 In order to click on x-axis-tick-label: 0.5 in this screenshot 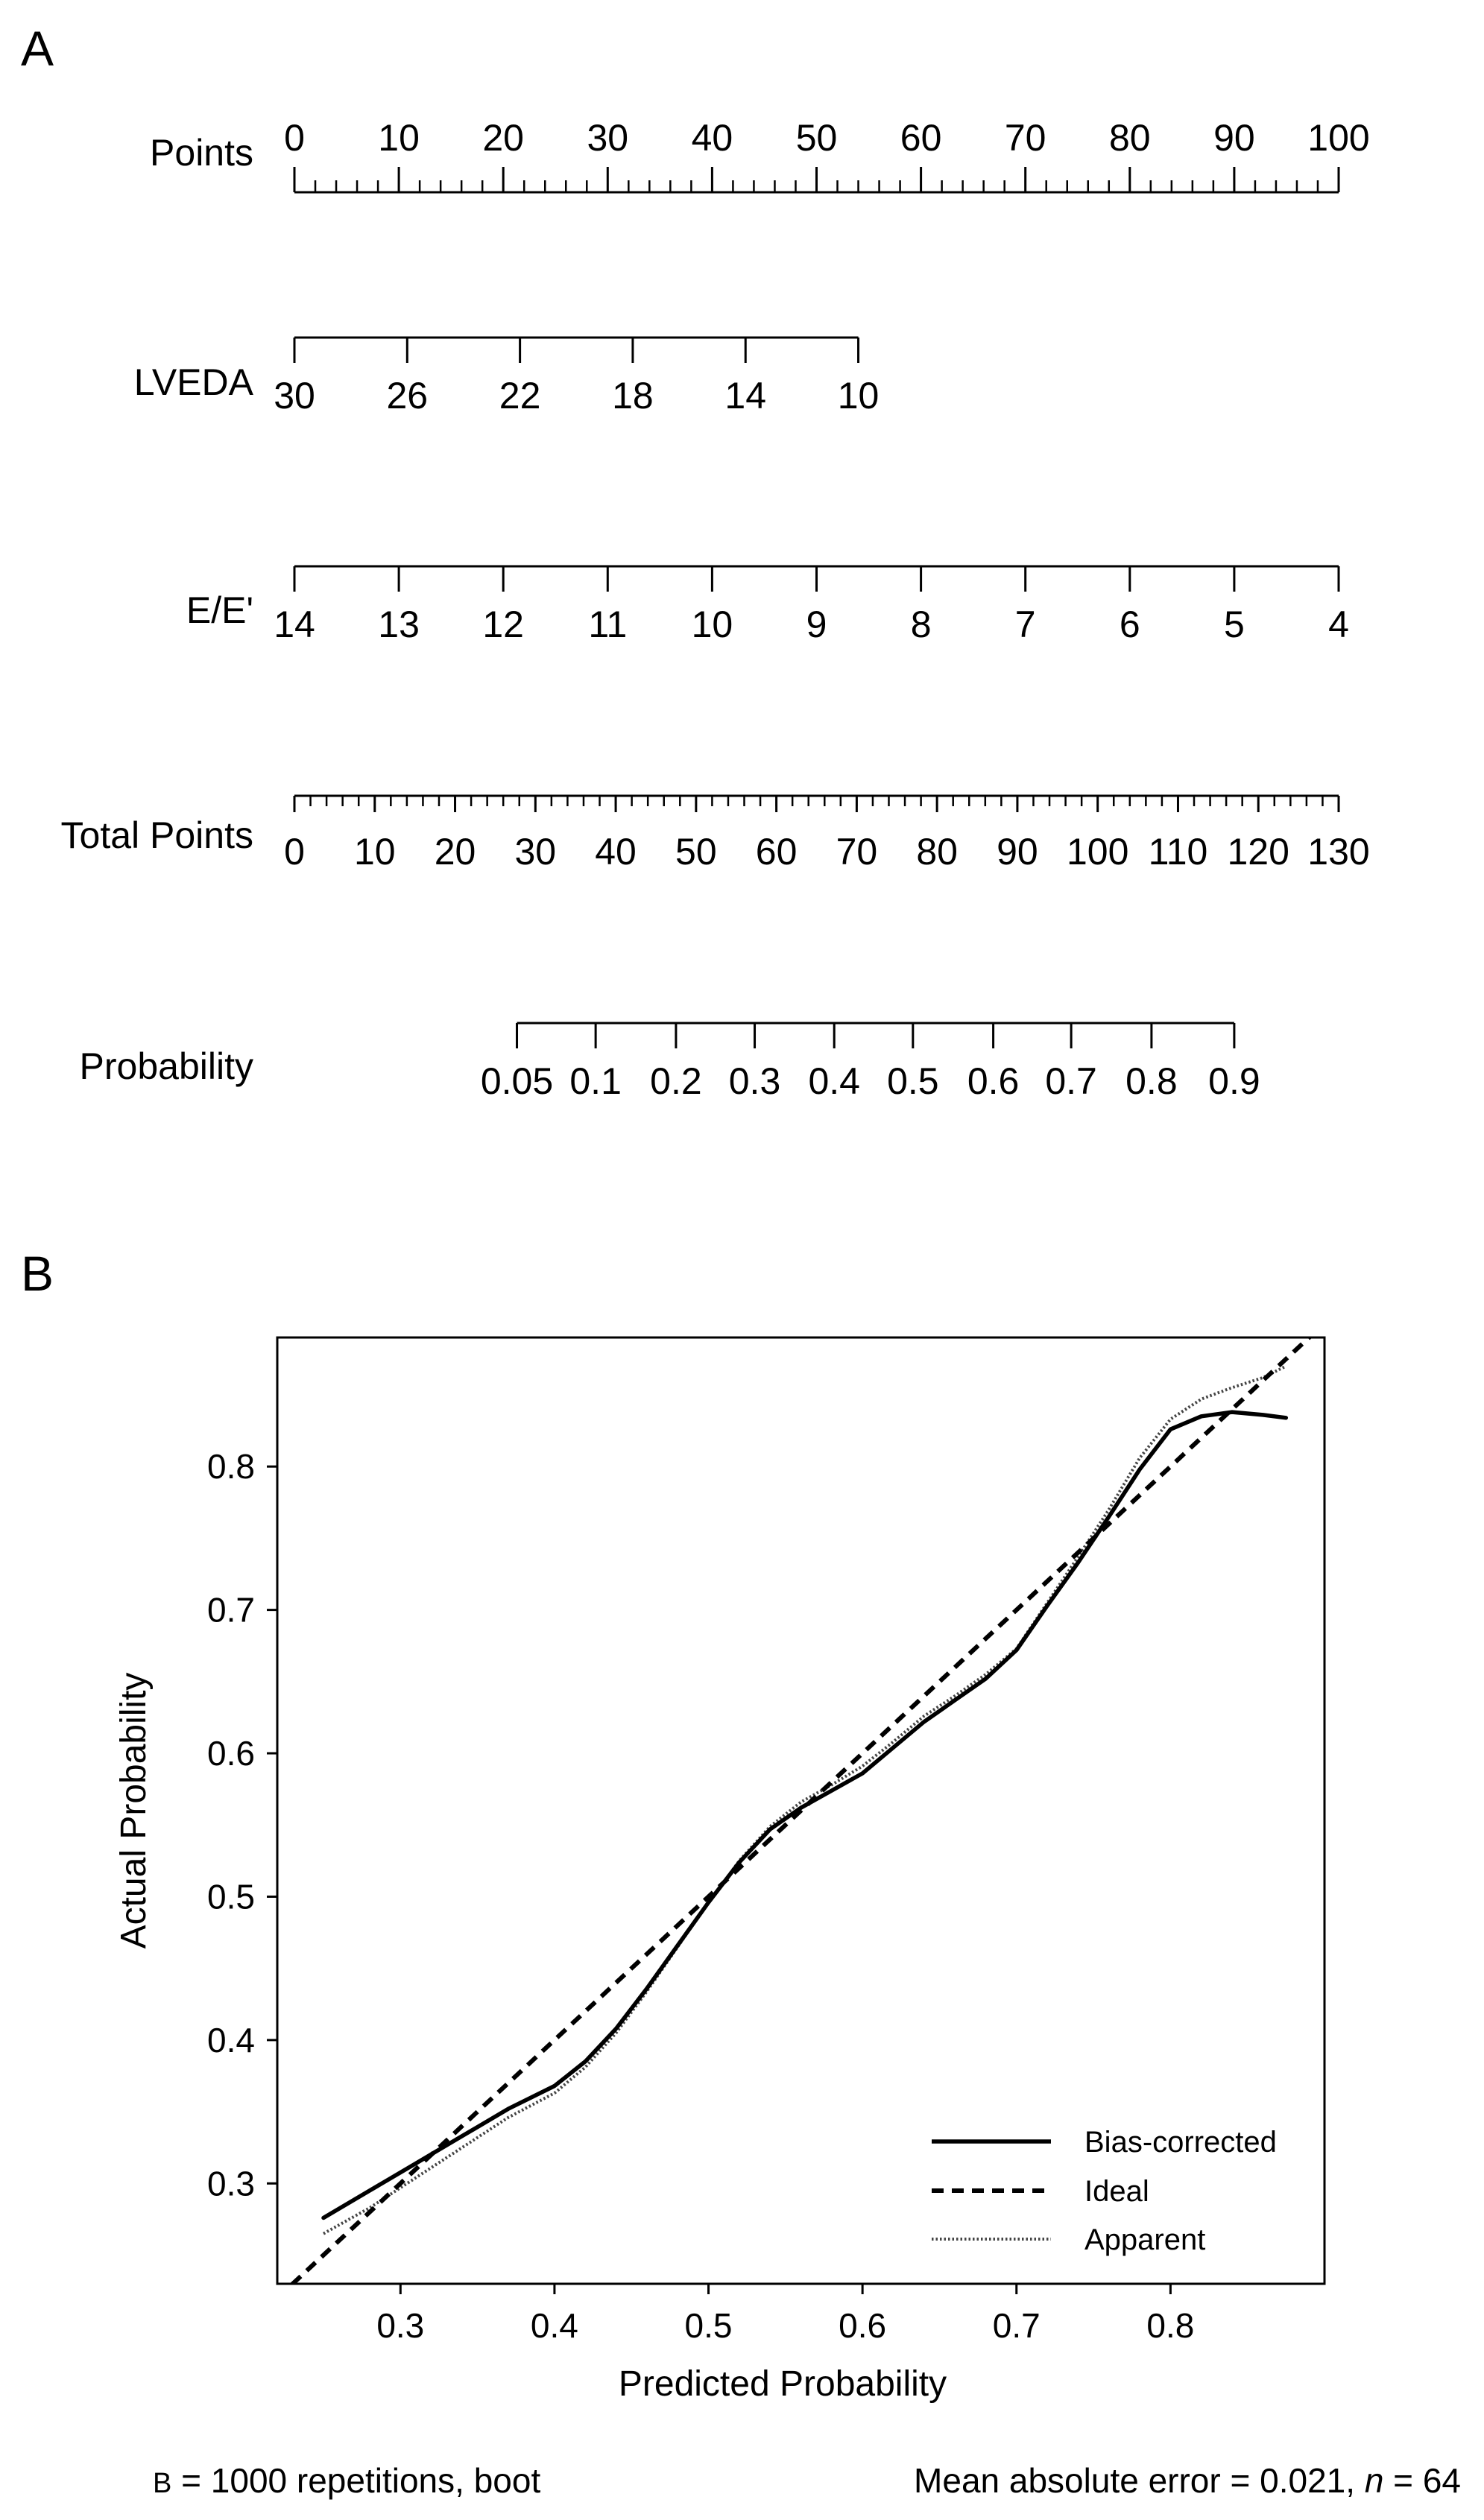, I will do `click(709, 2325)`.